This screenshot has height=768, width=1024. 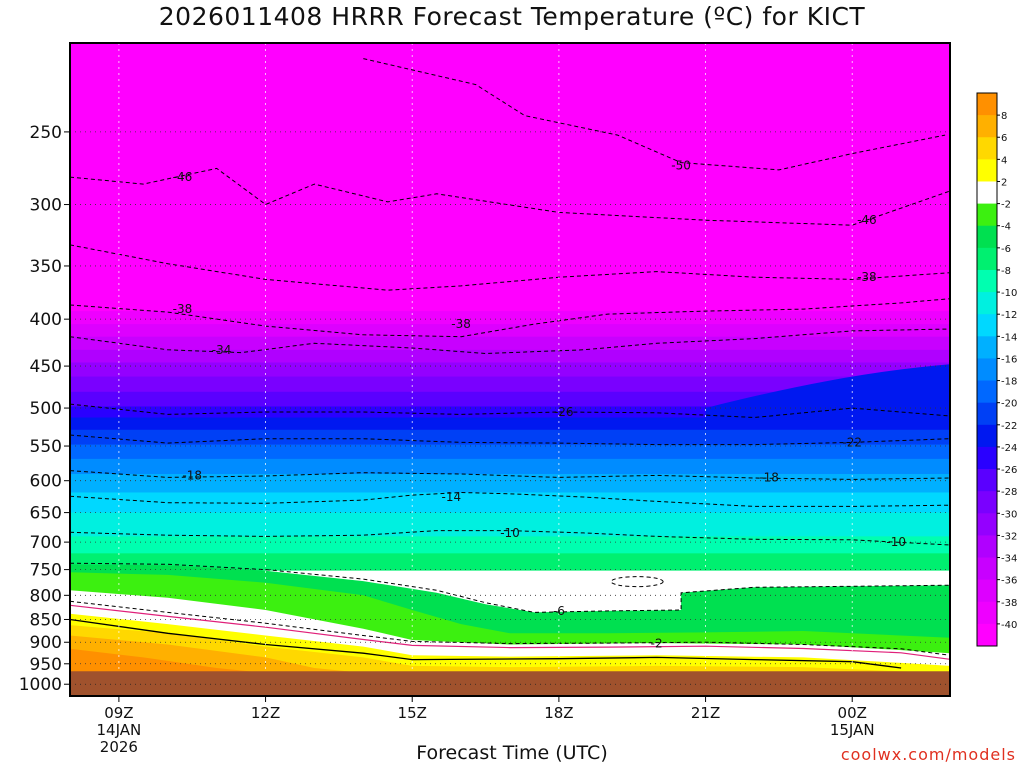 I want to click on contour-label-2: -46, so click(x=867, y=220).